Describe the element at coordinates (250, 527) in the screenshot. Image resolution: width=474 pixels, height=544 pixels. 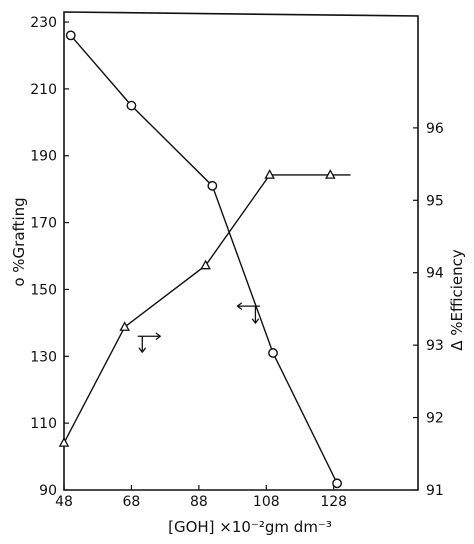
I see `x-axis-label: [GOH] ×10⁻²gm dm⁻³` at that location.